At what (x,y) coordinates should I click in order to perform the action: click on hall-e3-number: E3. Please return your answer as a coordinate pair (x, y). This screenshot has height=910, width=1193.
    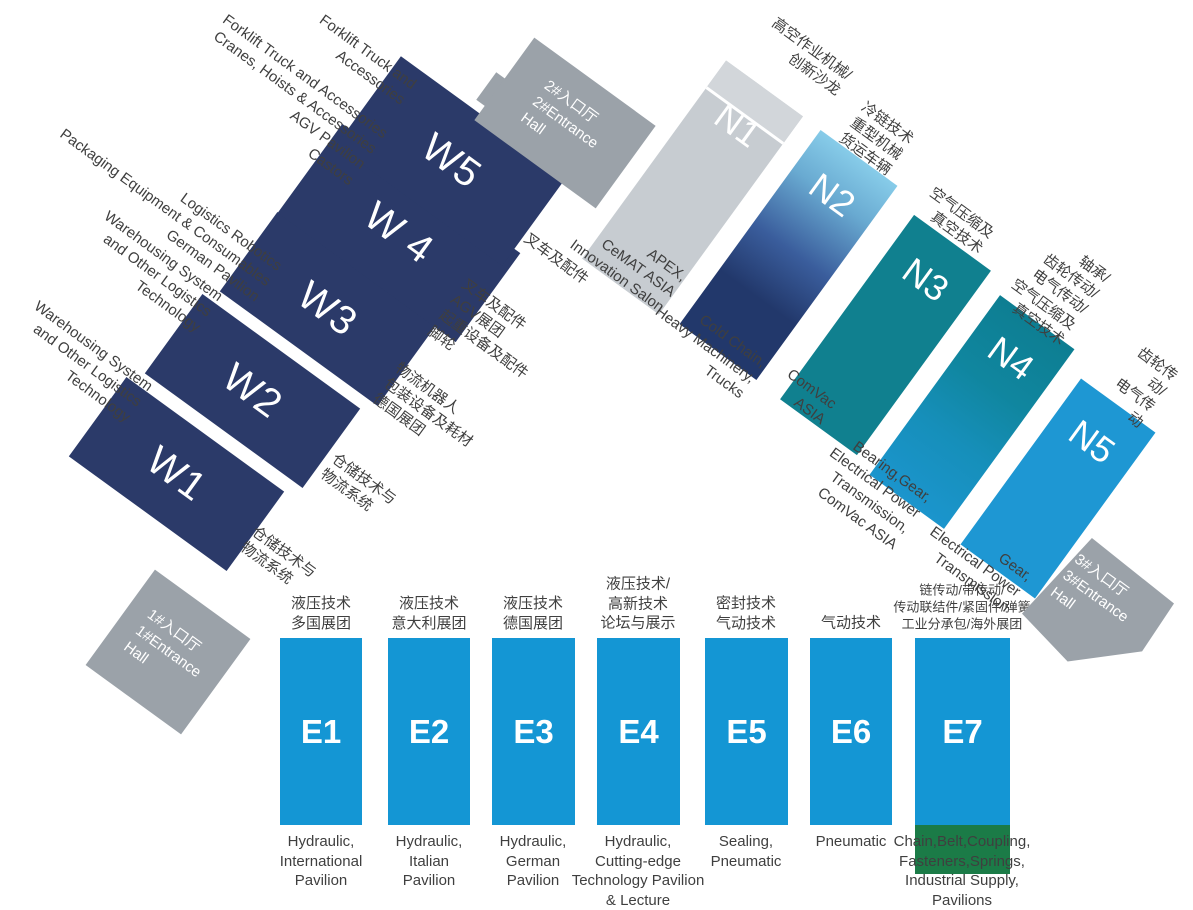
    Looking at the image, I should click on (533, 731).